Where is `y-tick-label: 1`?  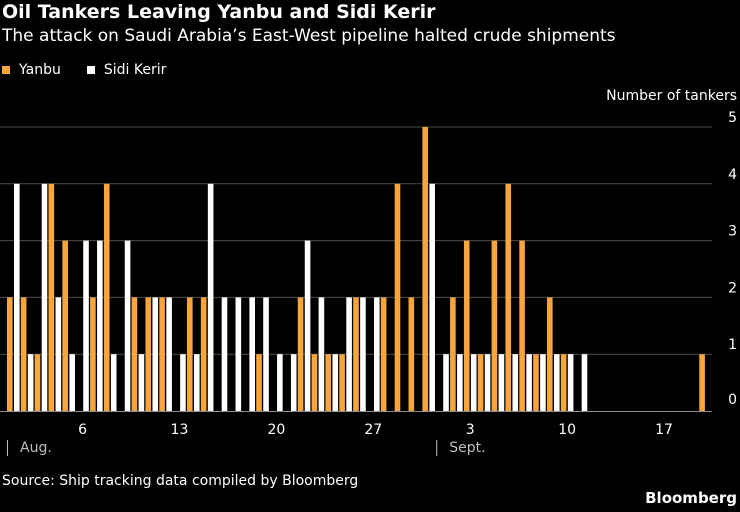
y-tick-label: 1 is located at coordinates (732, 345).